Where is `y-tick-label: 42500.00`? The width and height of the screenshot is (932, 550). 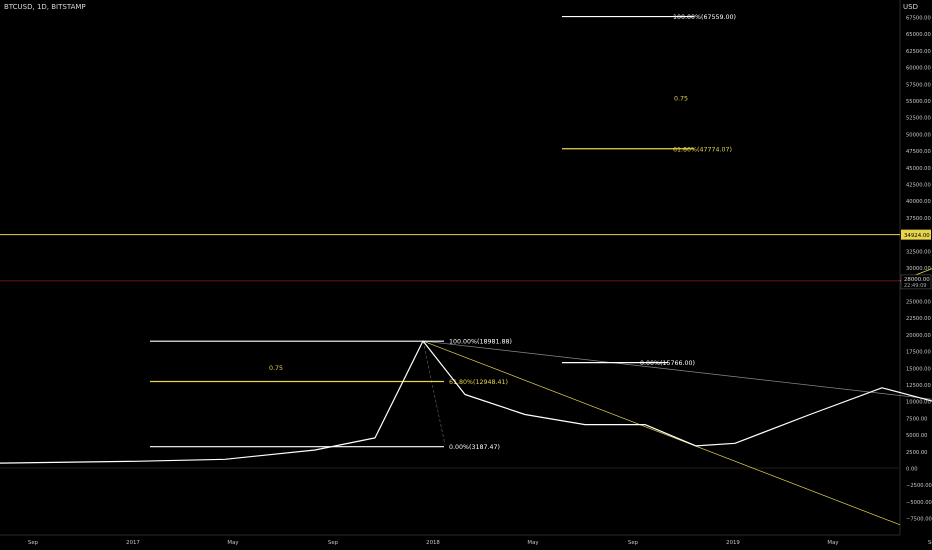 y-tick-label: 42500.00 is located at coordinates (918, 186).